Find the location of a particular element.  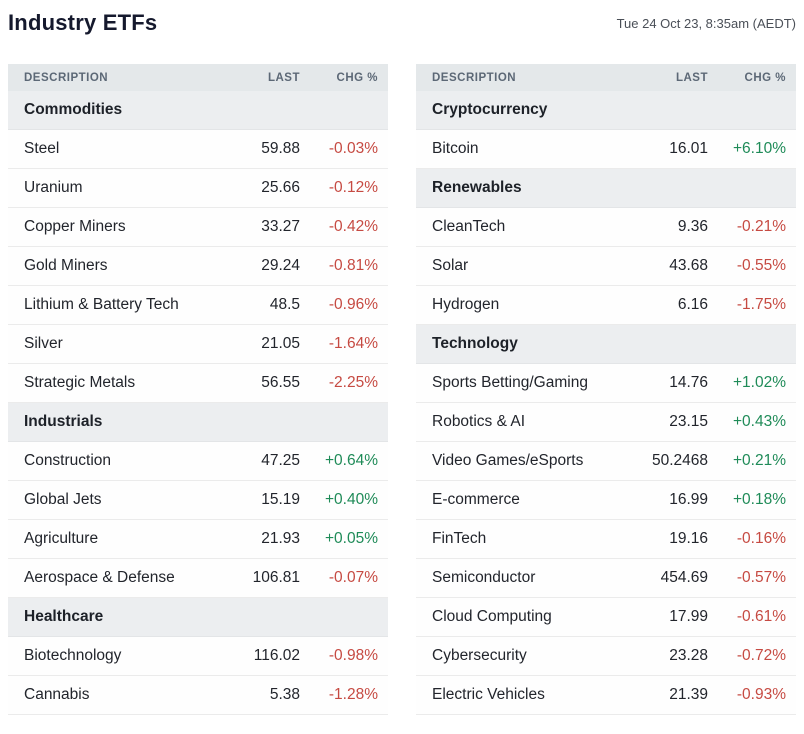

table-row-bitcoin: Bitcoin 16.01 +6.10% is located at coordinates (606, 149).